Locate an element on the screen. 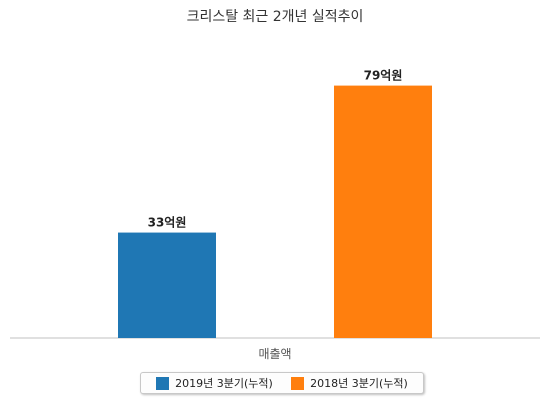 This screenshot has width=550, height=401. legend-item-2018: 2018년 3분기(누적) is located at coordinates (349, 383).